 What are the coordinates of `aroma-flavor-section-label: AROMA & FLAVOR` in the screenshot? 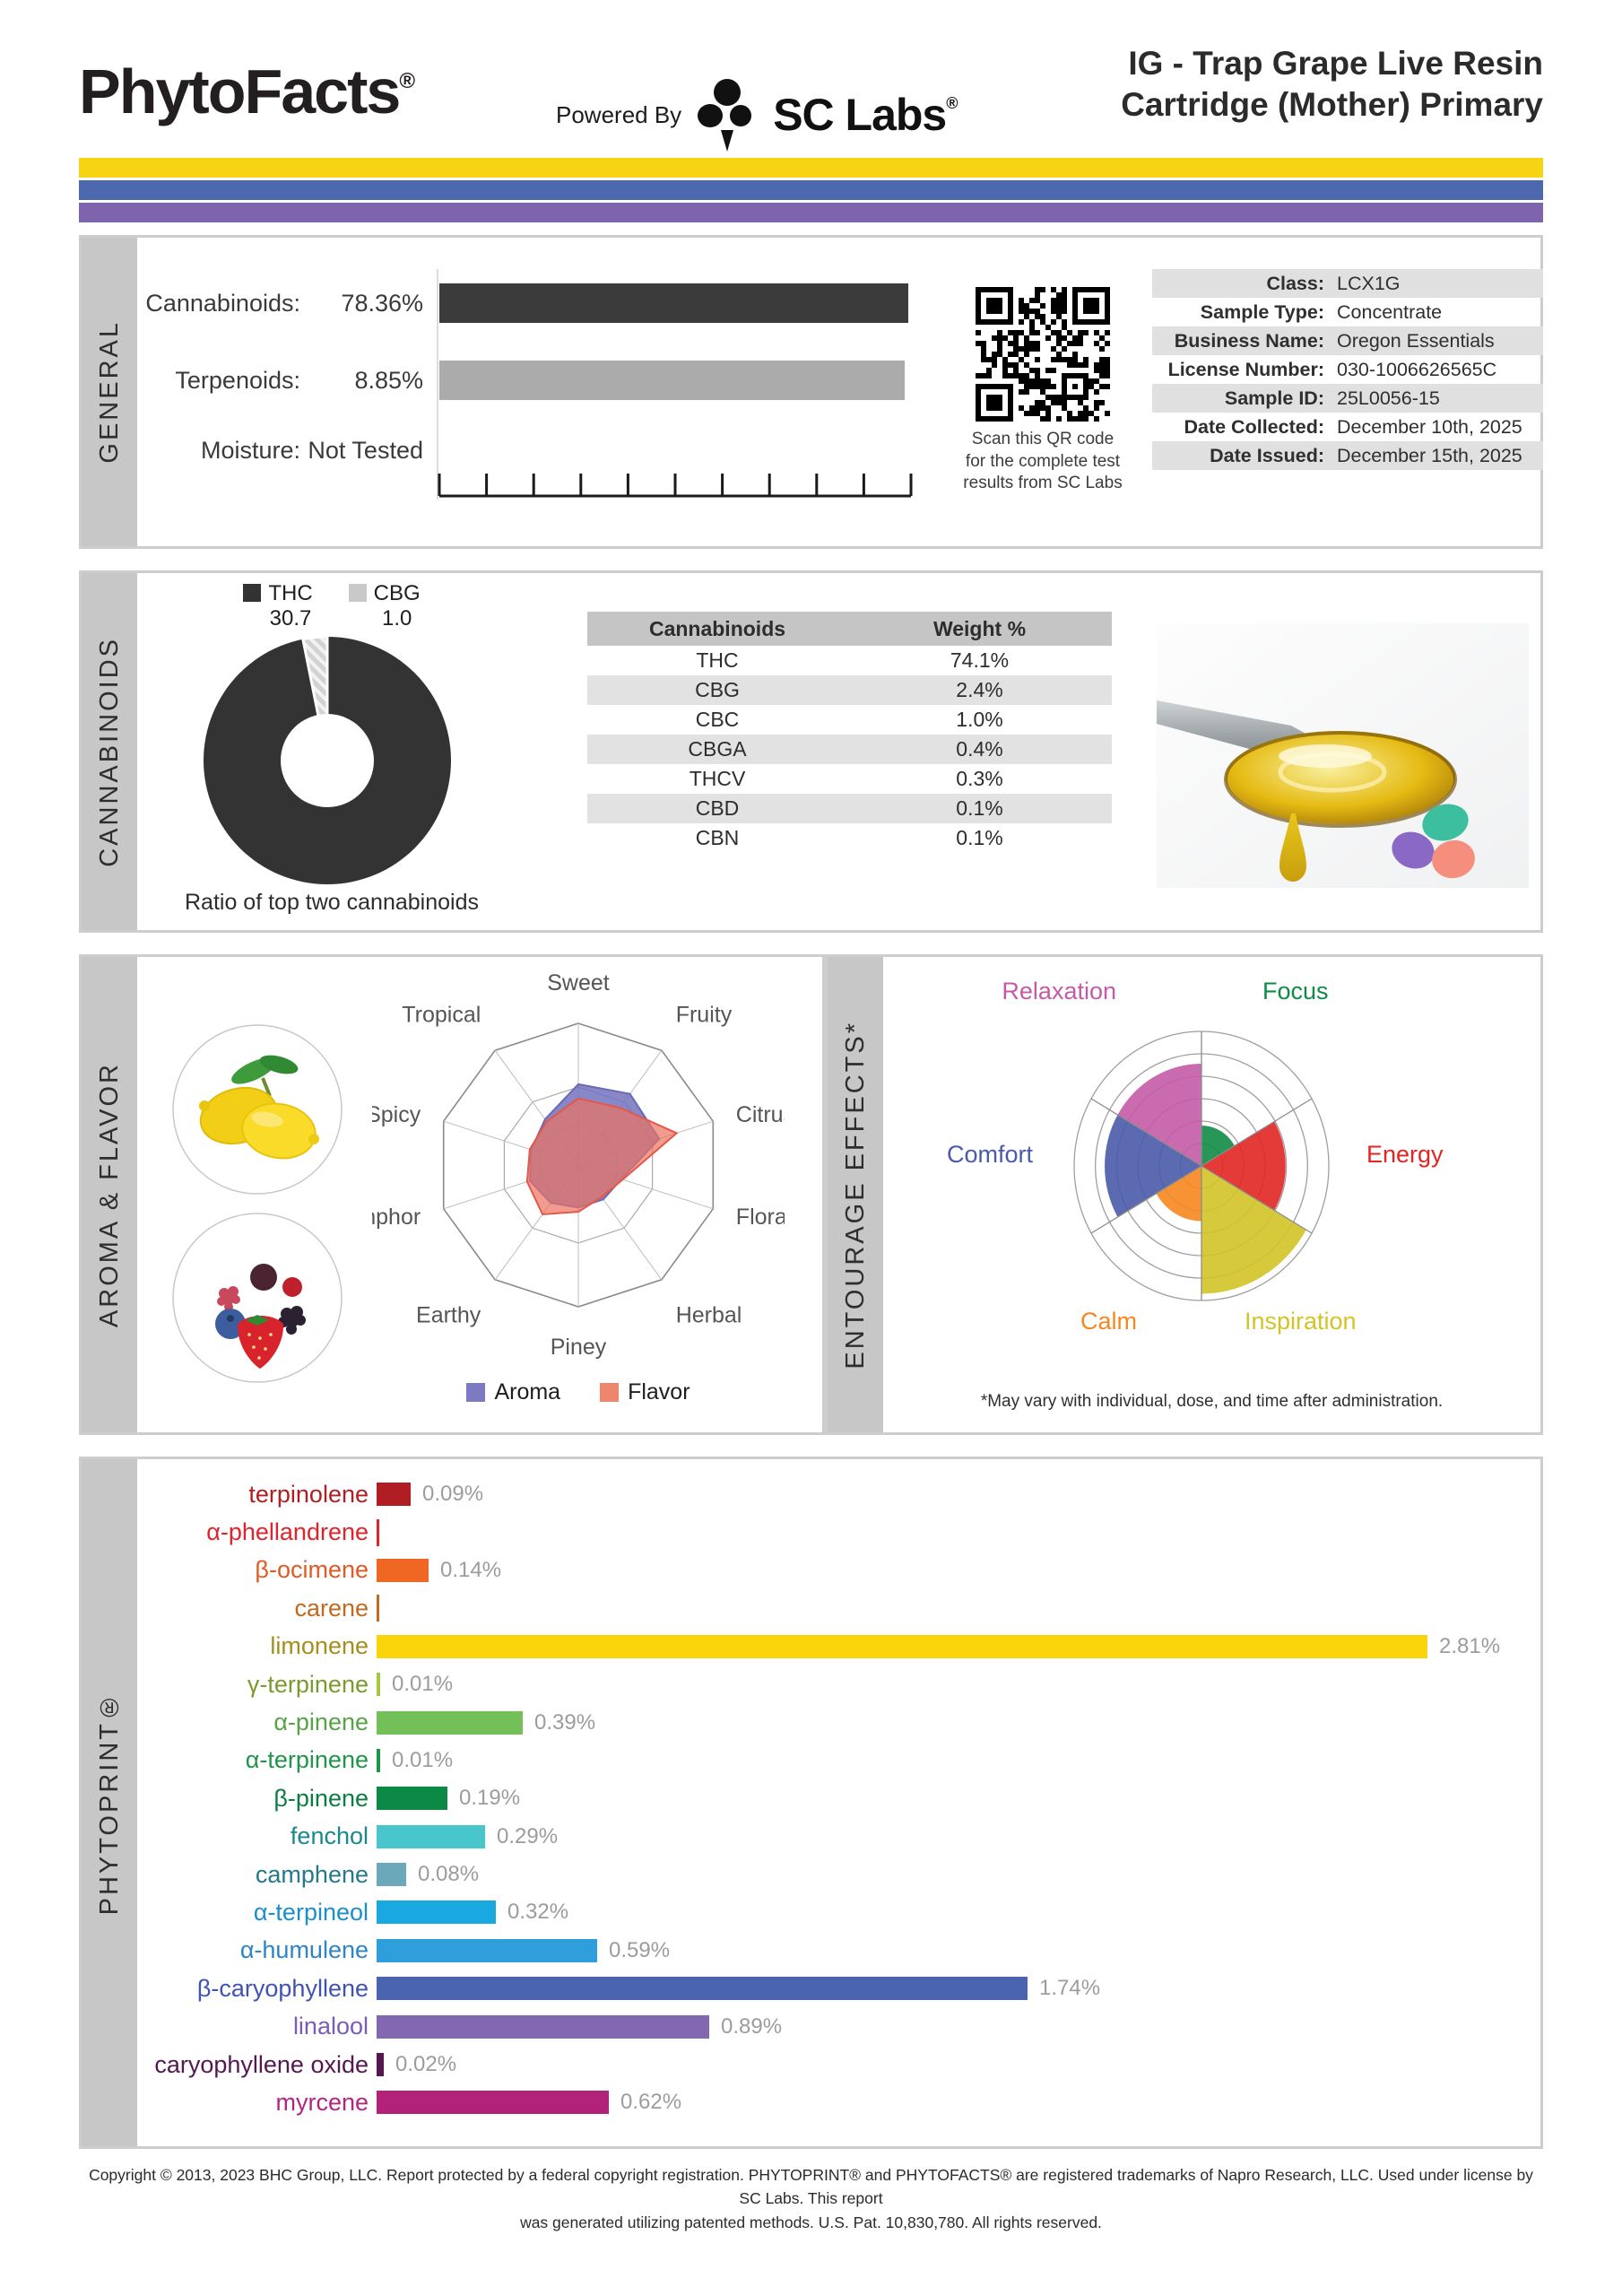 It's located at (109, 1194).